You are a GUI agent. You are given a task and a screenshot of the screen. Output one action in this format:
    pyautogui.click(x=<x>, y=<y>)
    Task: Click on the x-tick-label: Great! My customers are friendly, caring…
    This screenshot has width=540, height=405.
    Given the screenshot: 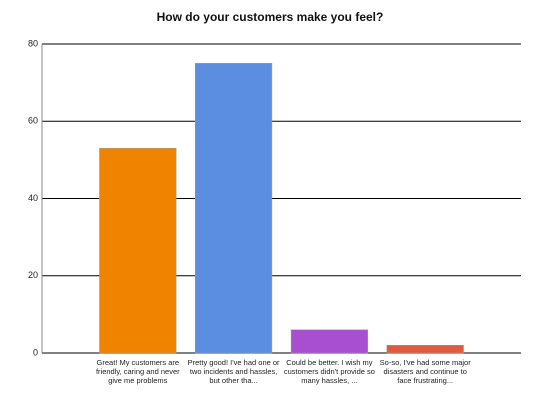 What is the action you would take?
    pyautogui.click(x=137, y=371)
    